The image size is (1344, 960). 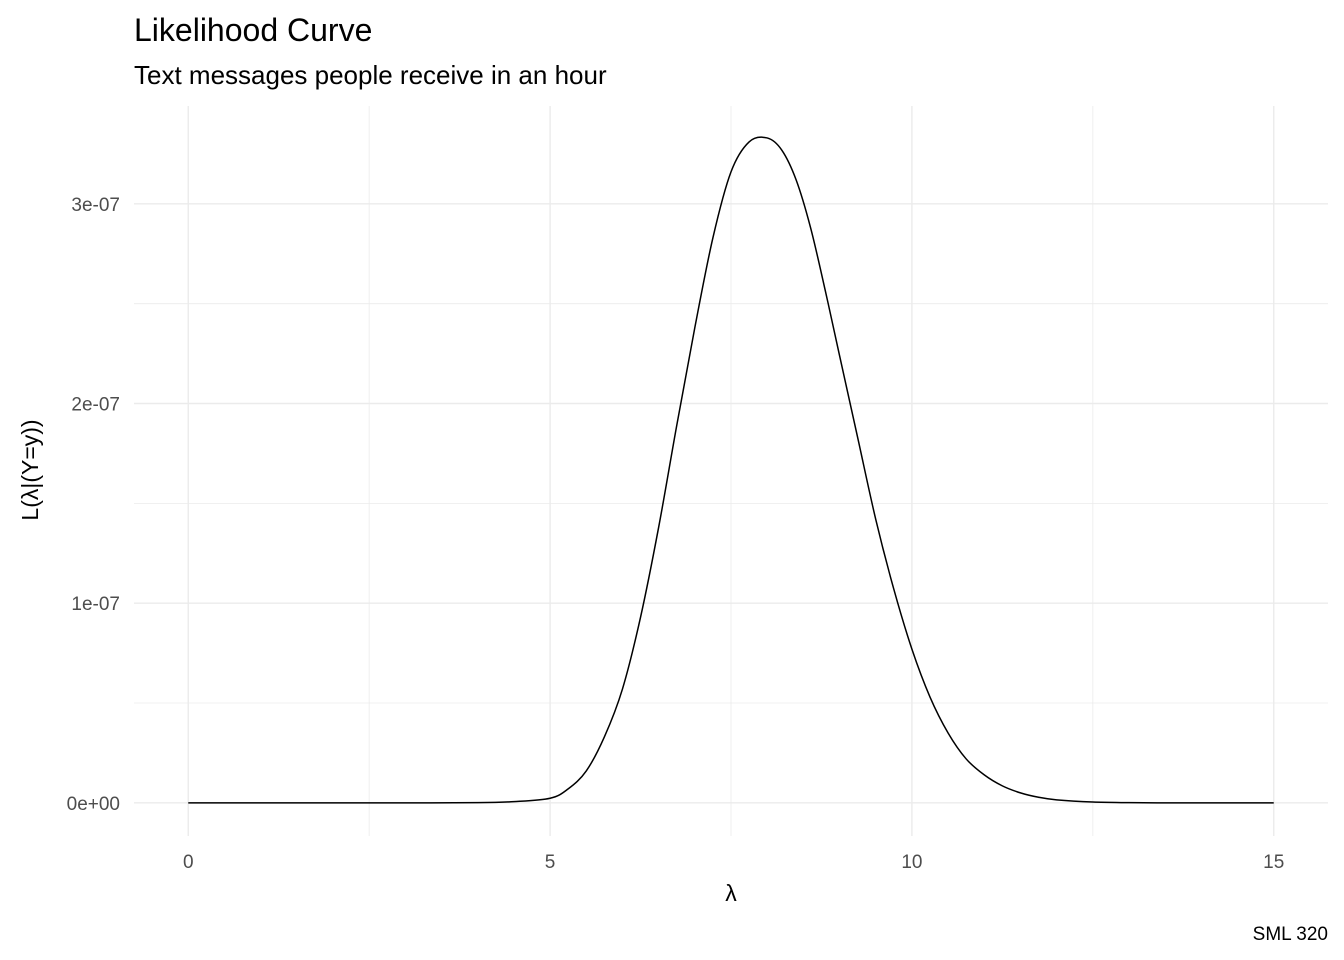 What do you see at coordinates (95, 604) in the screenshot?
I see `y-tick-label: 1e-07` at bounding box center [95, 604].